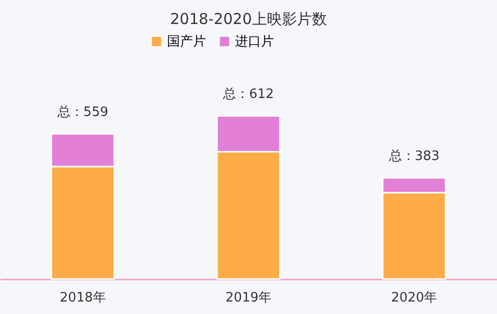 This screenshot has width=497, height=314. I want to click on x-tick-label: 2020年, so click(414, 298).